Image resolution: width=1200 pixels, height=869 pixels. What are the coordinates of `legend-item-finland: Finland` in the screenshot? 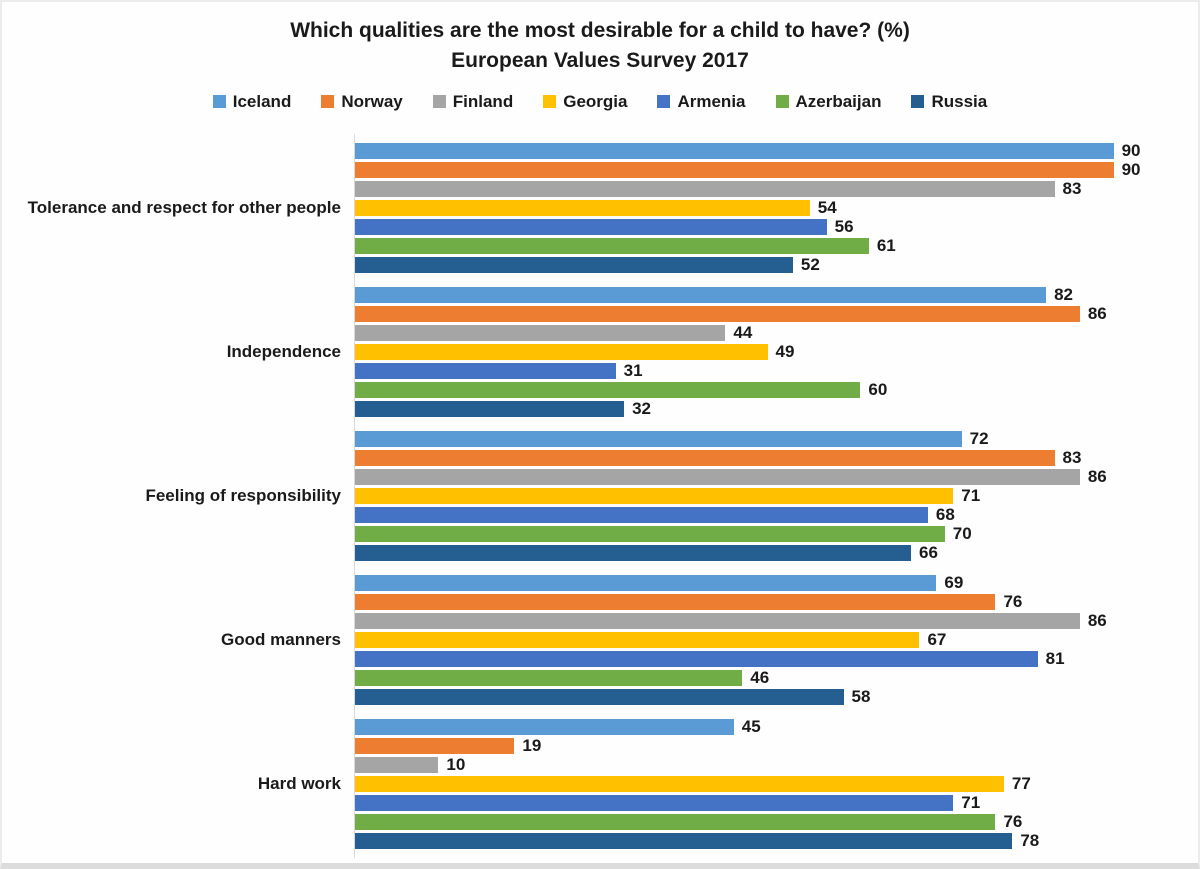 It's located at (472, 102).